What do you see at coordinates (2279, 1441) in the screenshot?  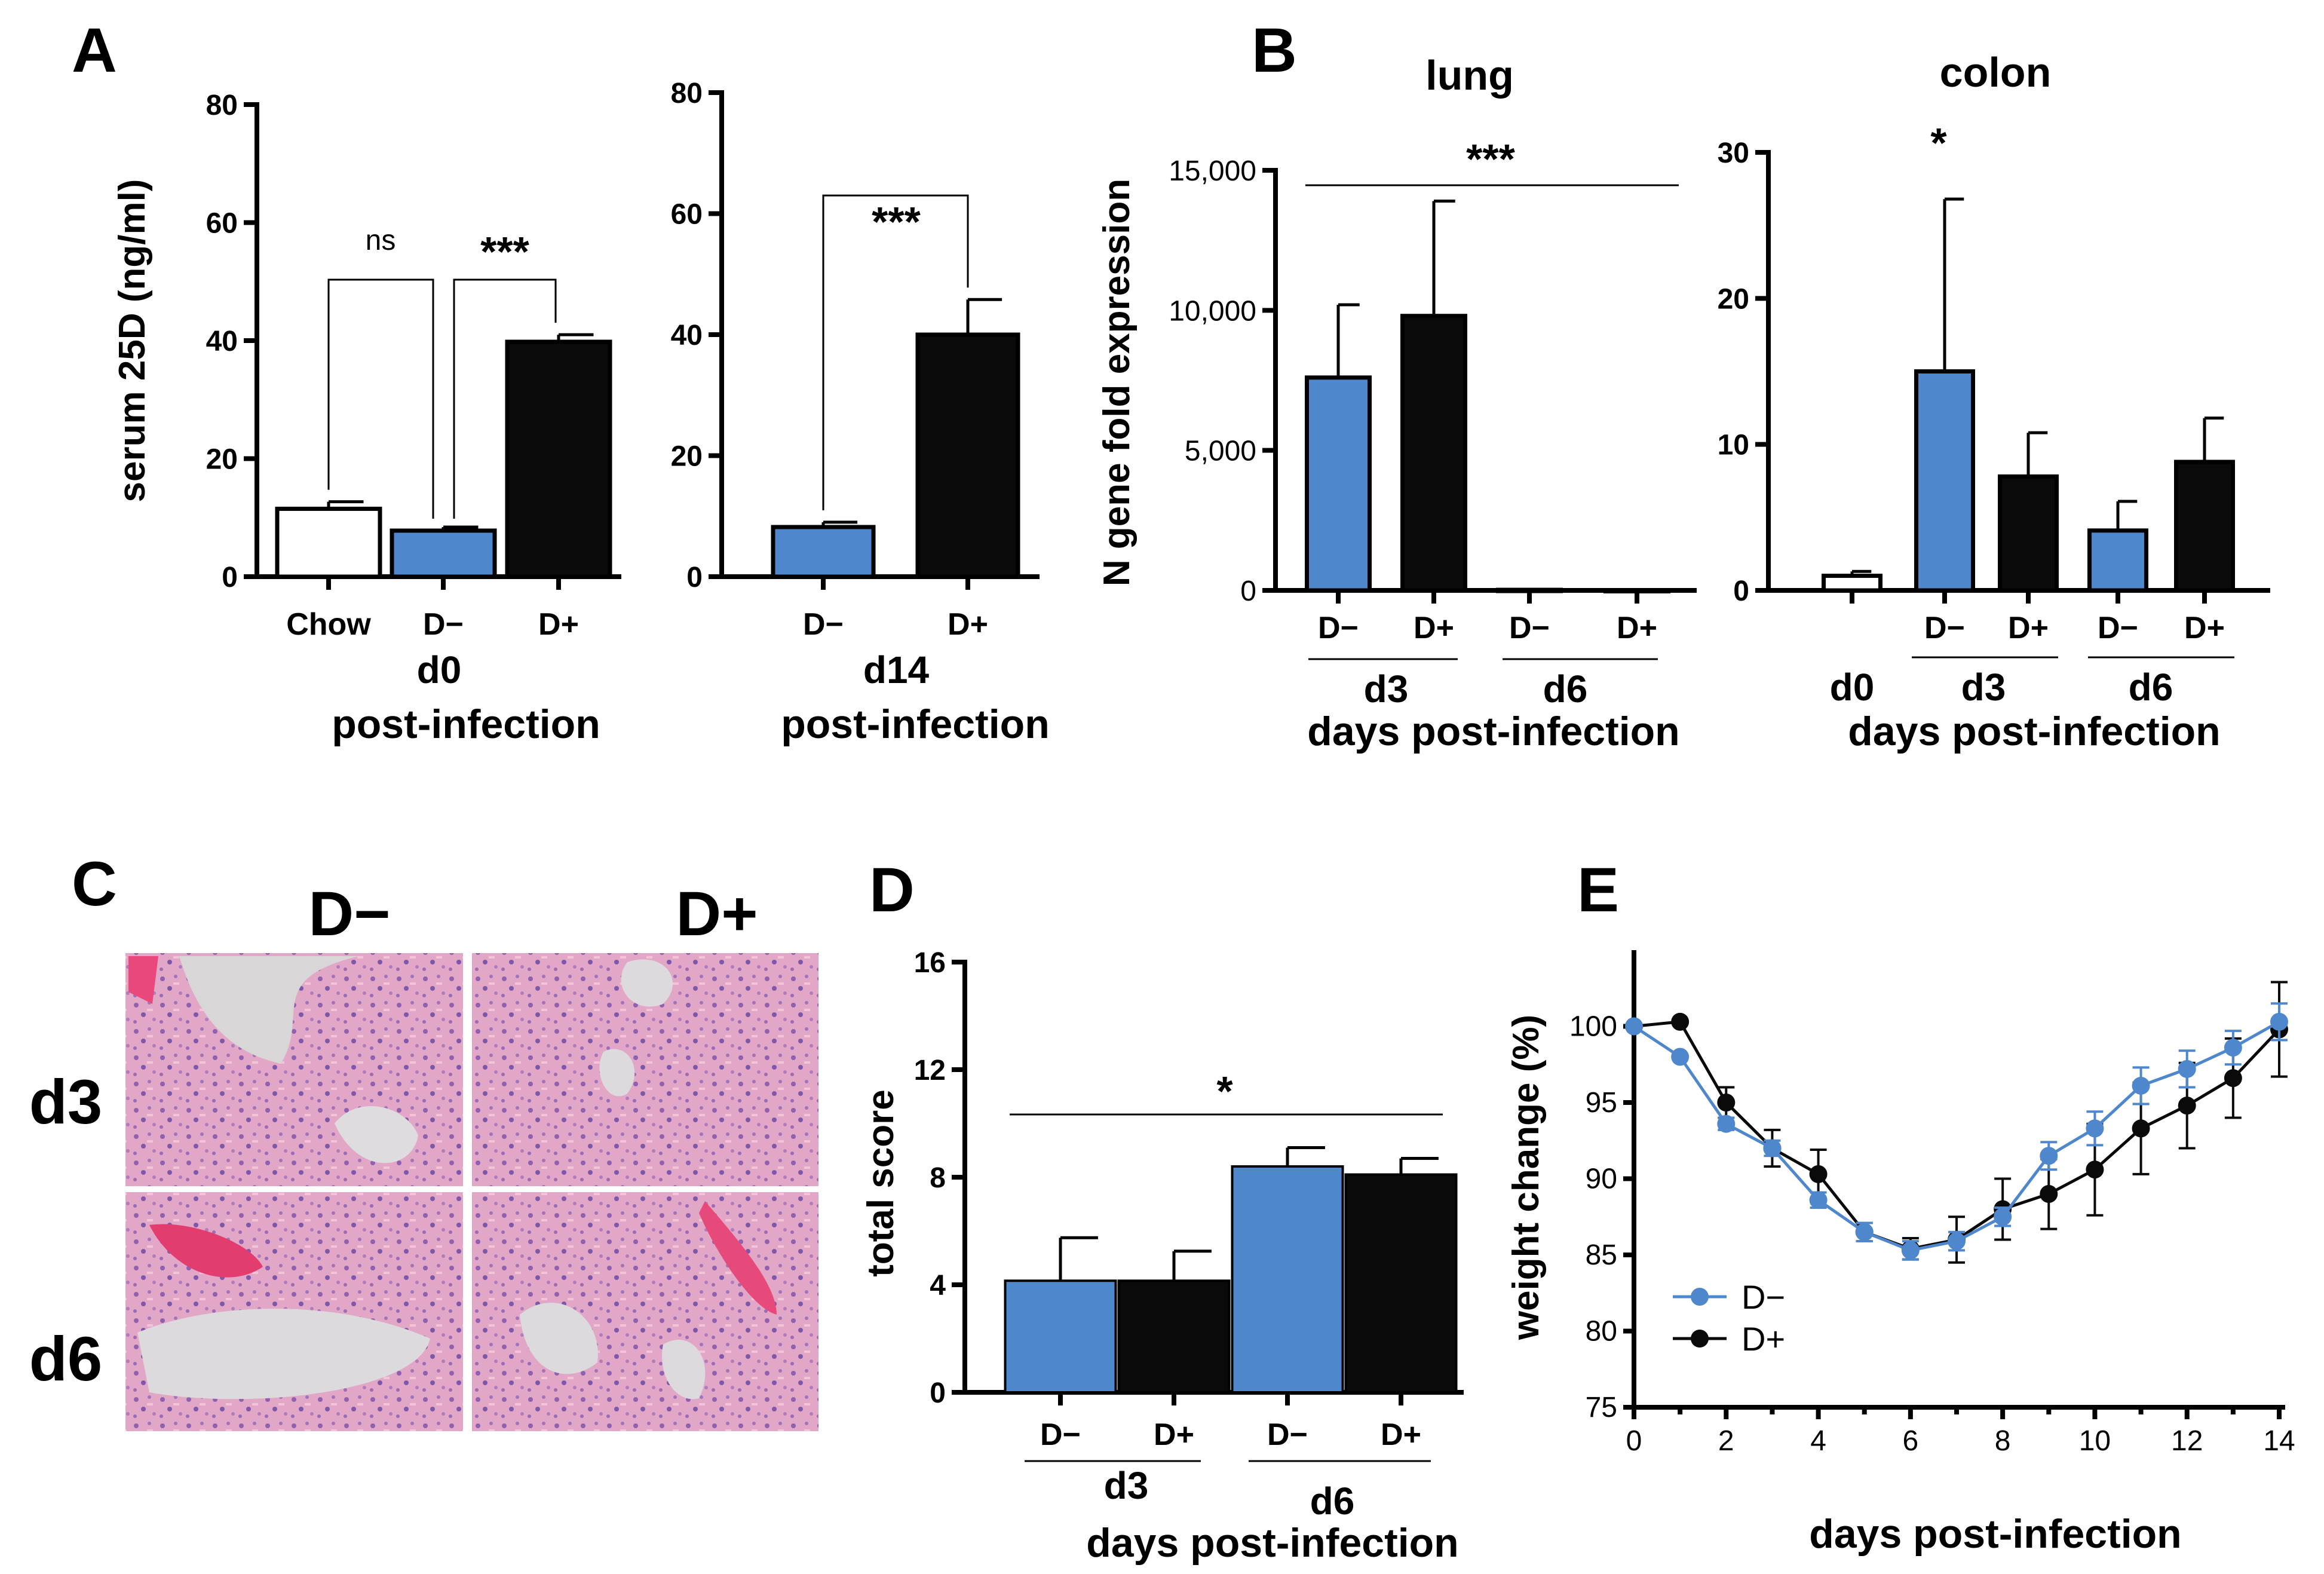 I see `x-tick-label: 14` at bounding box center [2279, 1441].